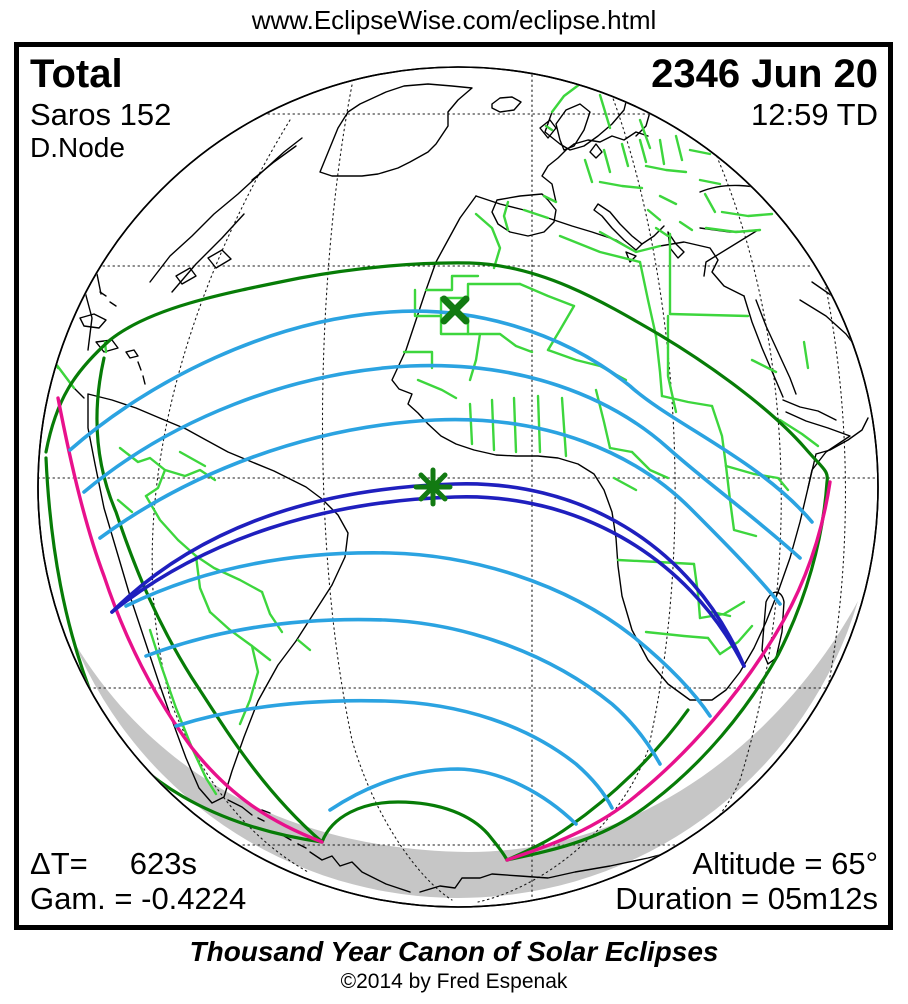  I want to click on altitude-duration-block: Altitude = 65° Duration = 05m12s, so click(746, 881).